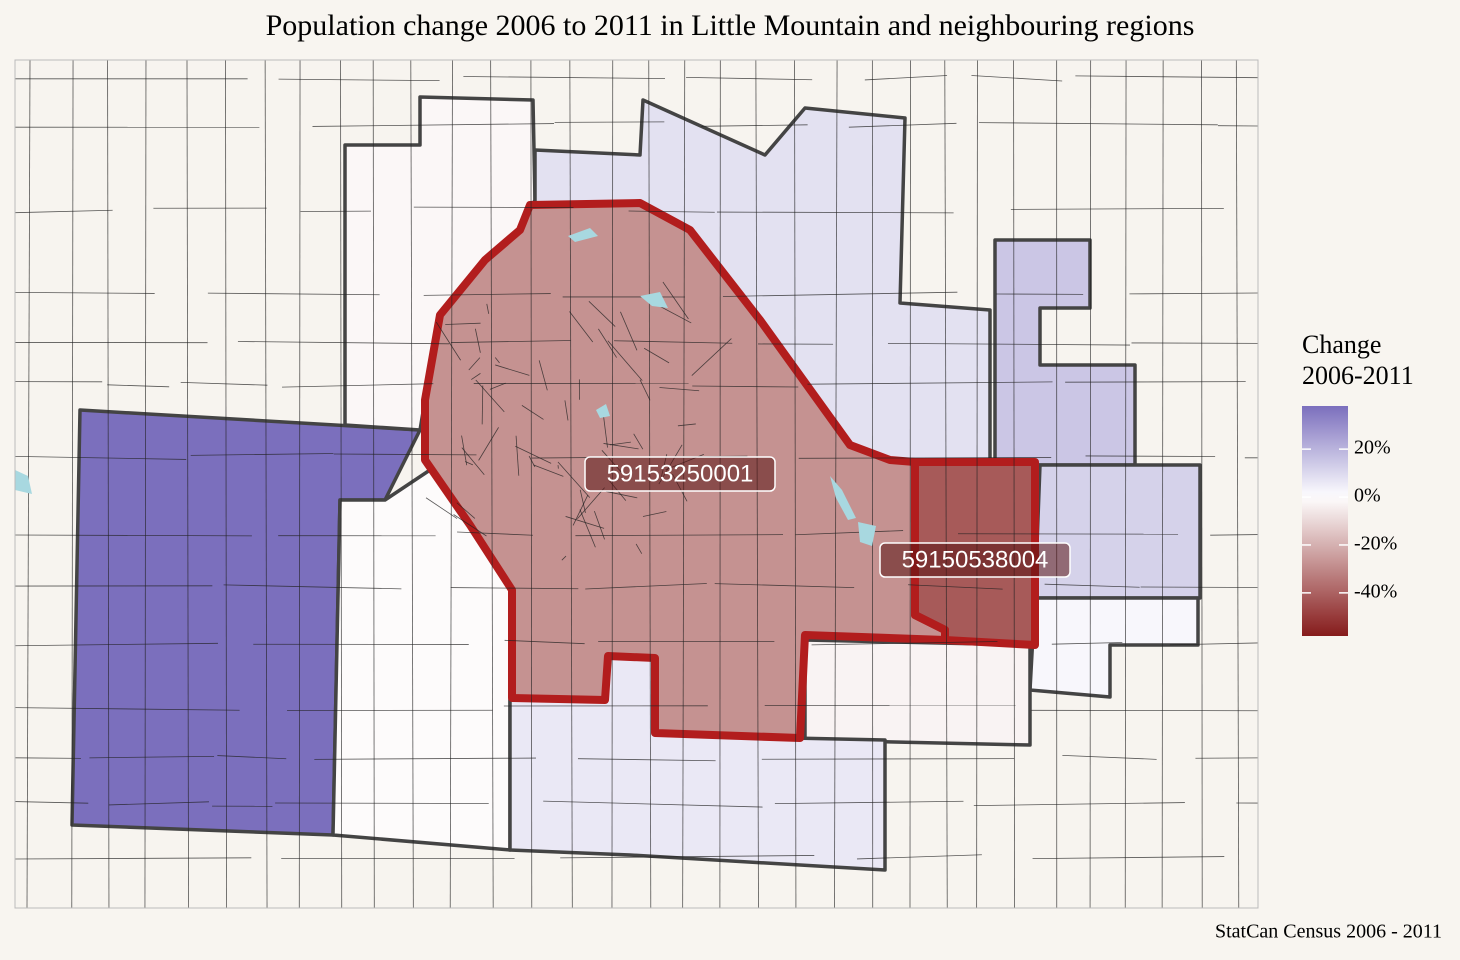  I want to click on region-label: 59153250001, so click(680, 473).